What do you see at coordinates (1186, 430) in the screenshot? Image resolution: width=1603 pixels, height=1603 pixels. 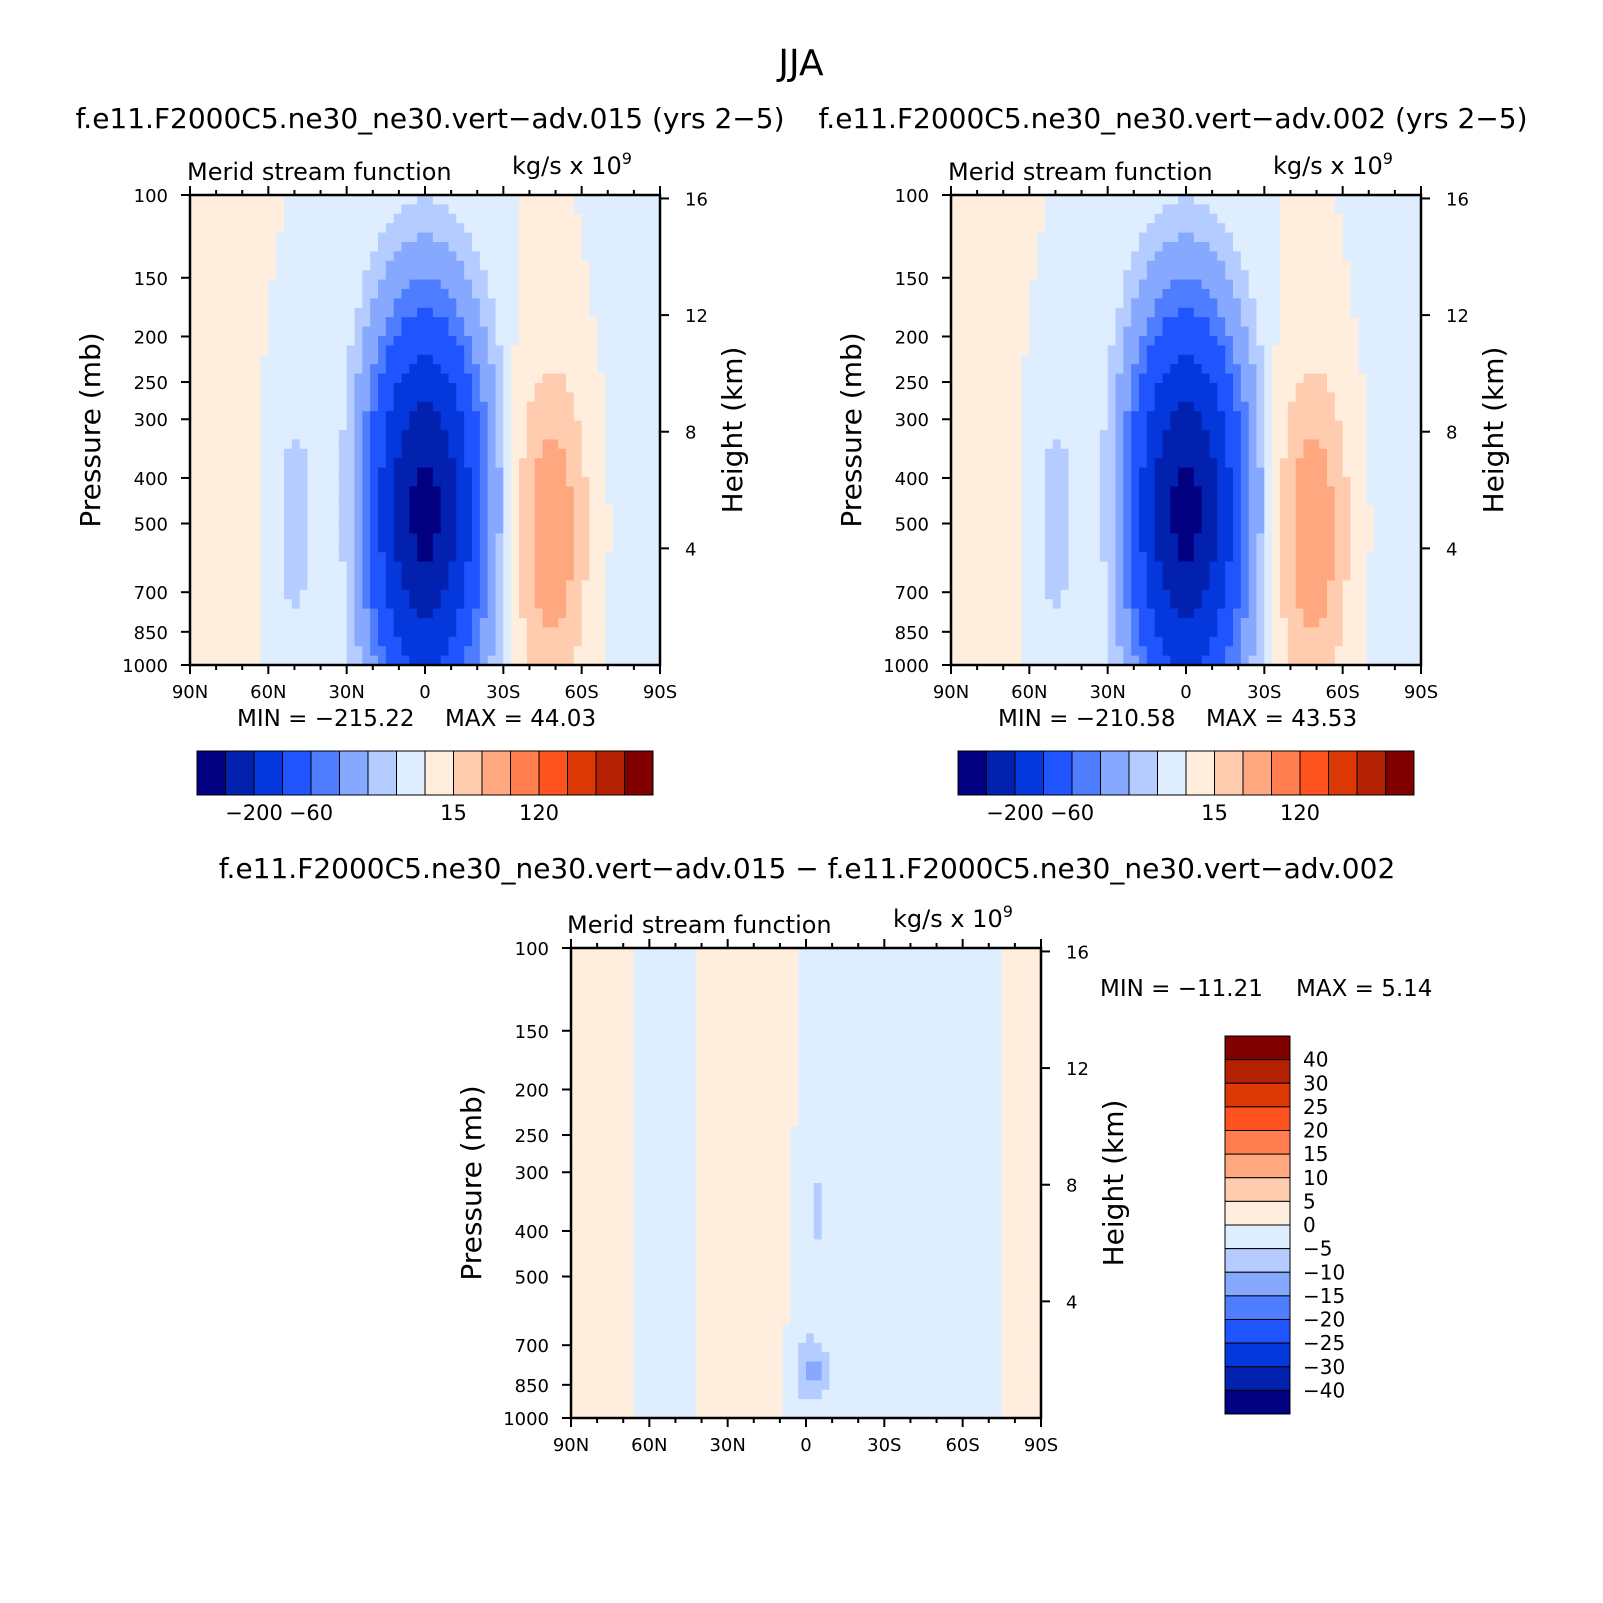 I see `heatmap-field` at bounding box center [1186, 430].